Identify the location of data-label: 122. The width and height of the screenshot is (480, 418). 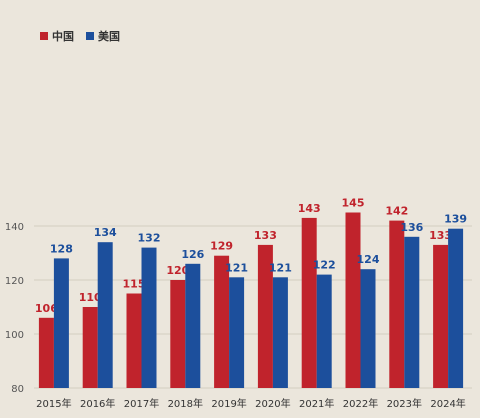
(324, 265).